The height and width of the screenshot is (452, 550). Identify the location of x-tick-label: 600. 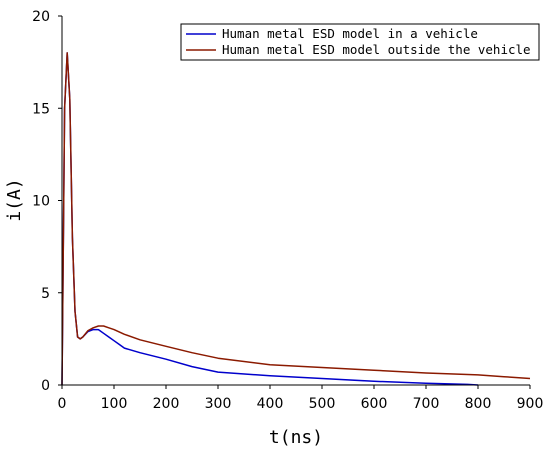
(374, 404).